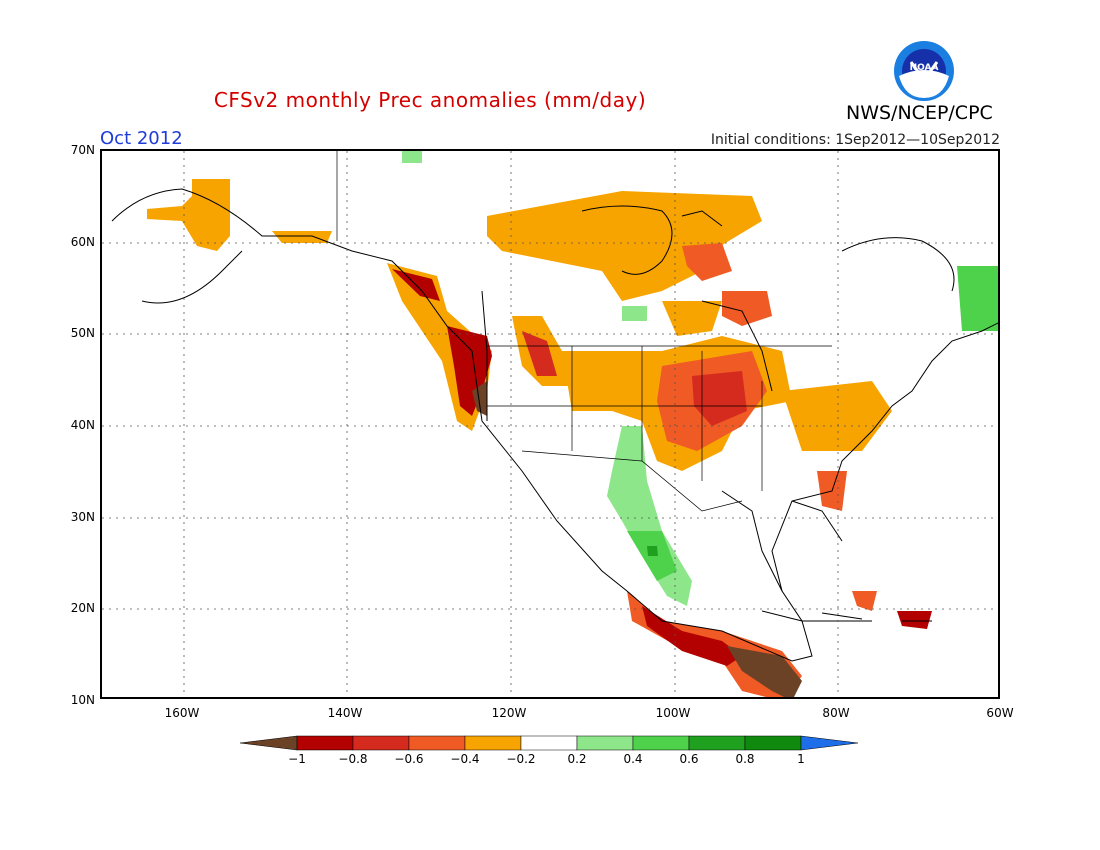  I want to click on colorbar-label: −0.2, so click(521, 759).